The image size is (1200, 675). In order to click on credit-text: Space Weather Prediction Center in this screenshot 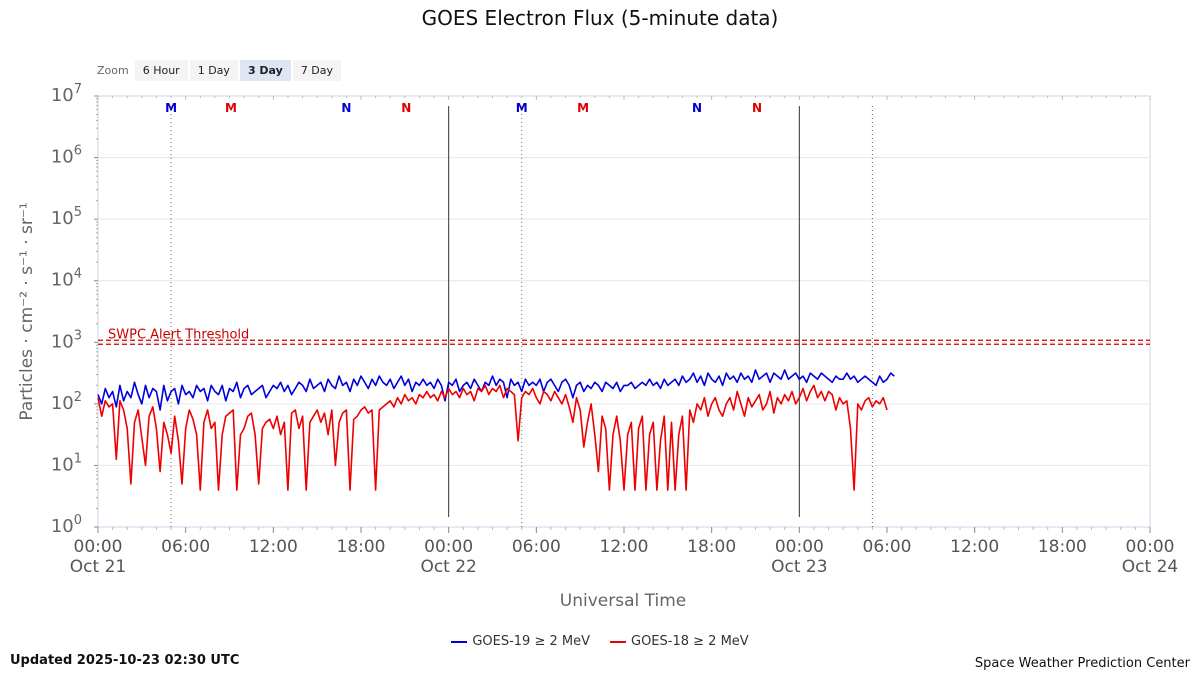, I will do `click(1082, 663)`.